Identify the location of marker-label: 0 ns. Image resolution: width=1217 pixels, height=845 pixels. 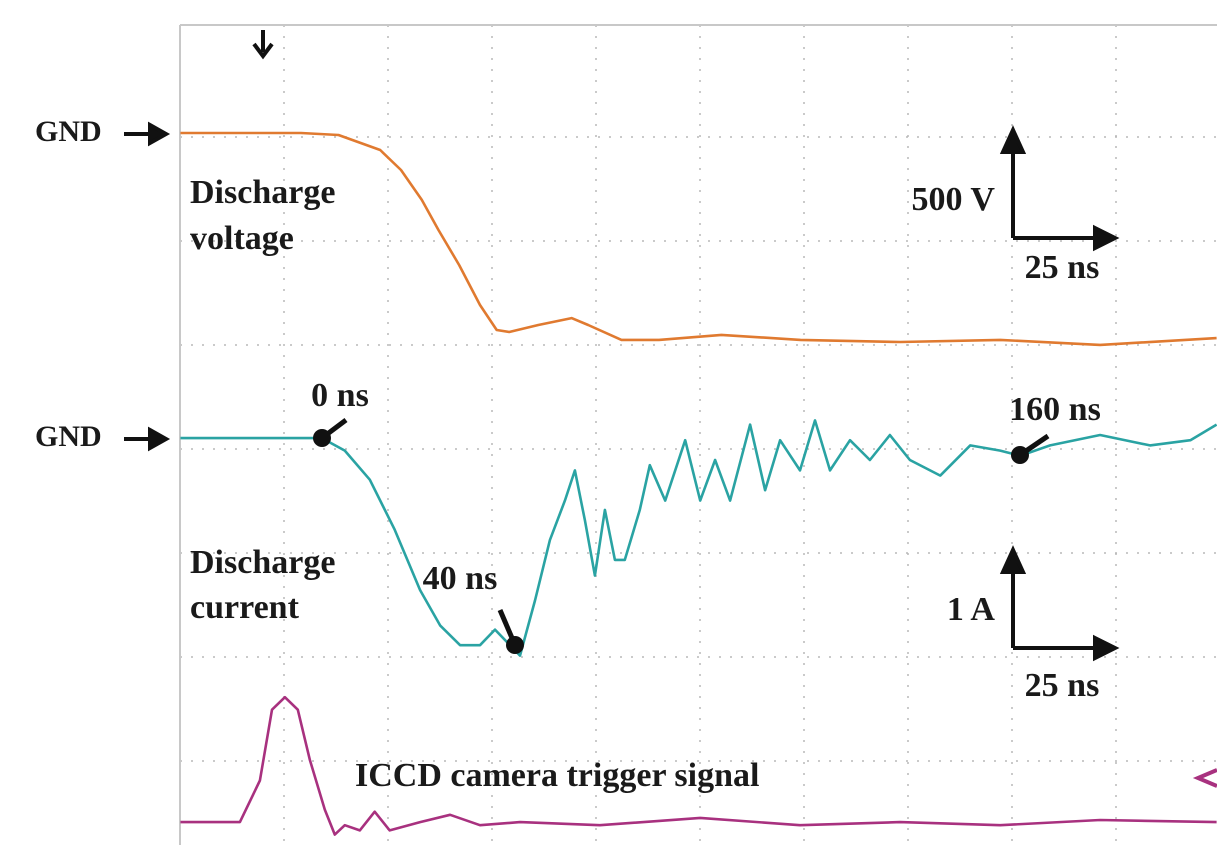
(340, 395).